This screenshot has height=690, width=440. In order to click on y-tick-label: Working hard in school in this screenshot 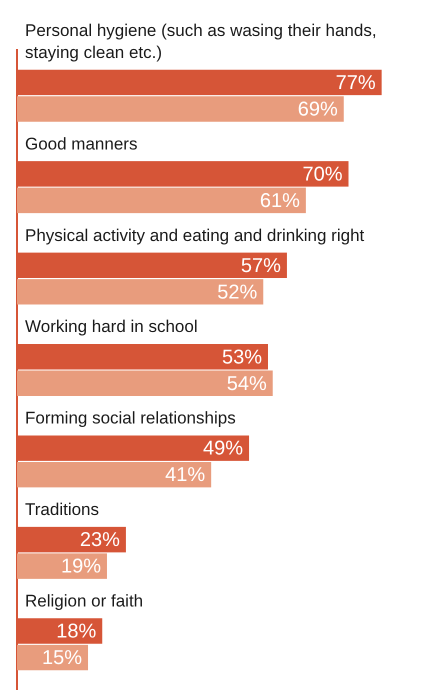, I will do `click(111, 326)`.